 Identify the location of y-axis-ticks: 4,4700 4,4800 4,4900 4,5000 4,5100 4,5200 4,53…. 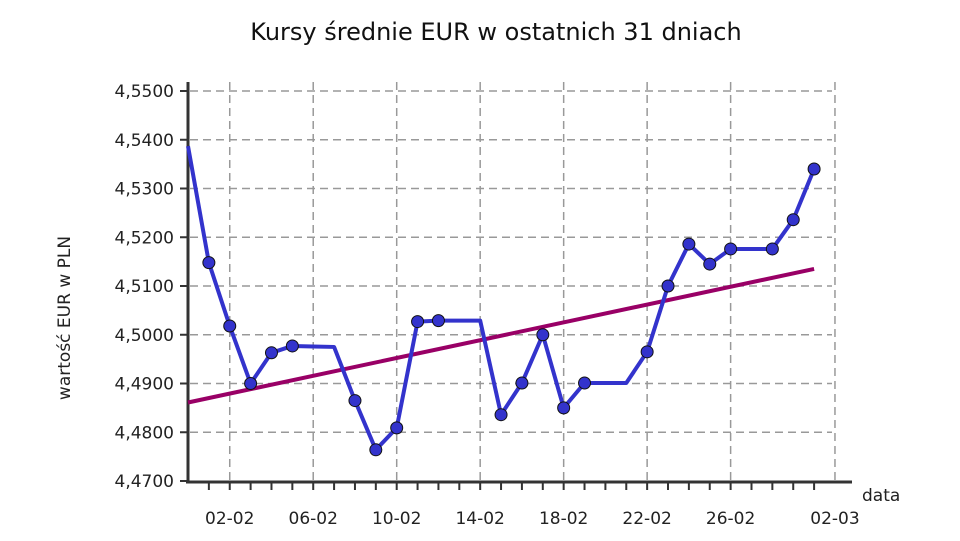
(151, 287).